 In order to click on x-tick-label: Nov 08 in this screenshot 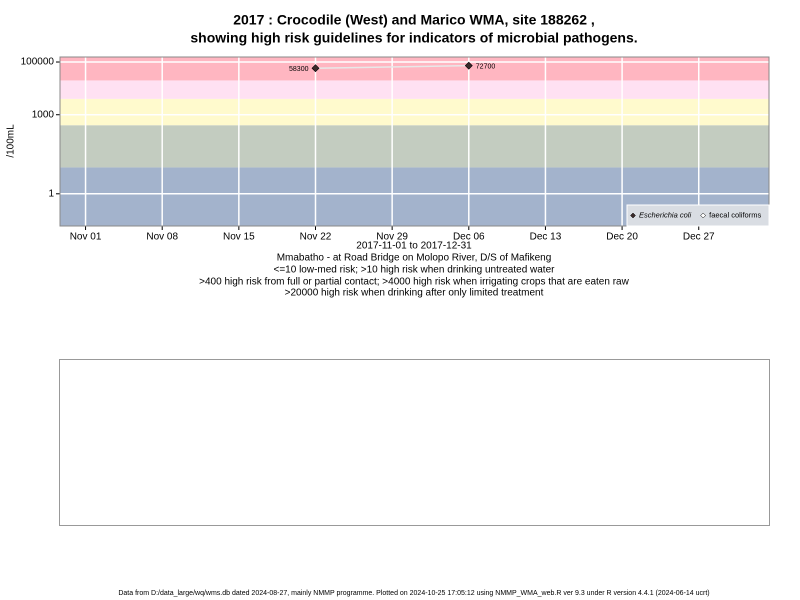, I will do `click(162, 237)`.